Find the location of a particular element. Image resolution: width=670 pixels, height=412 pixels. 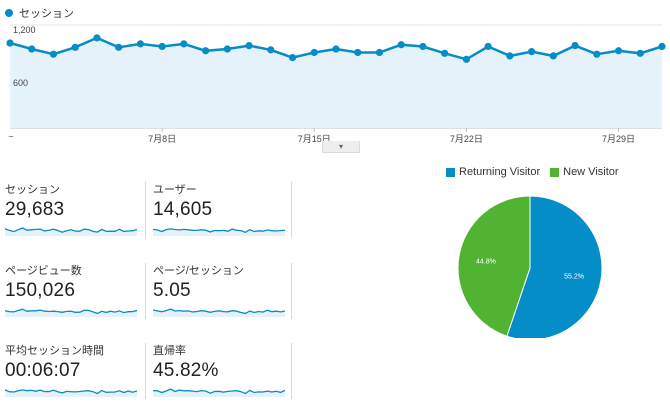

collapse-chart-button: ▾ is located at coordinates (341, 147).